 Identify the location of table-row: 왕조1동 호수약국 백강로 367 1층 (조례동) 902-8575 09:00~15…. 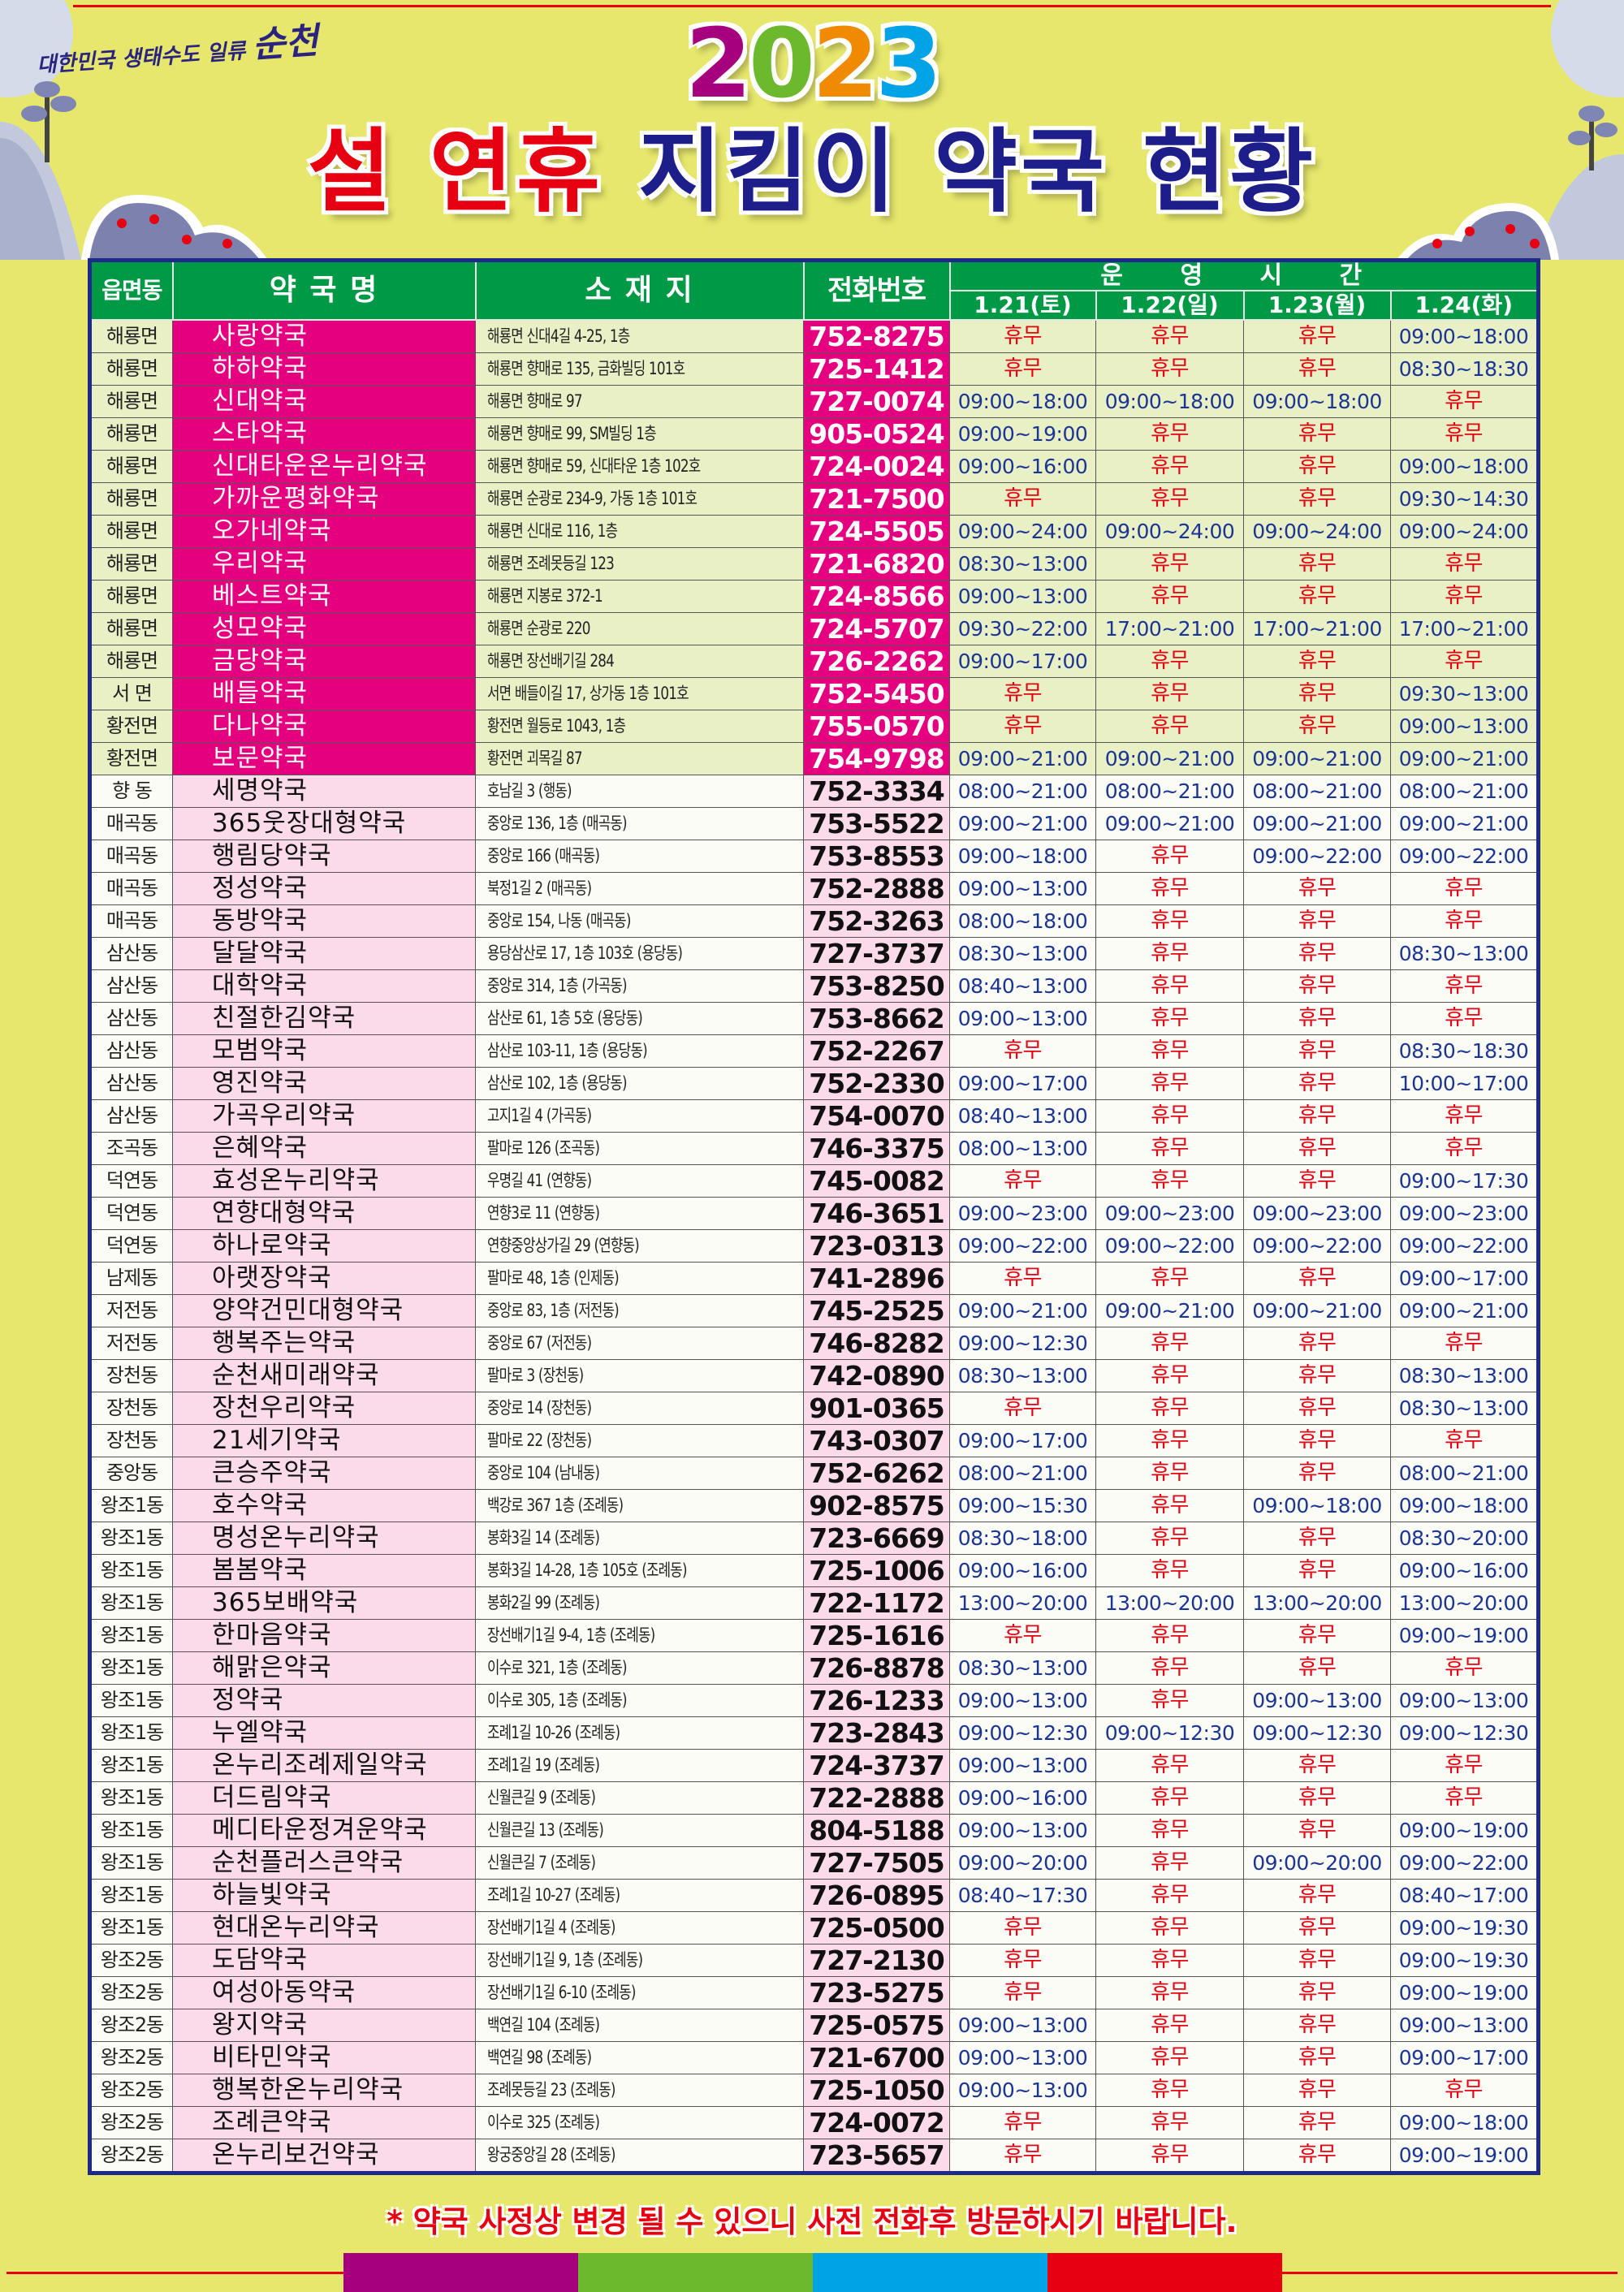
(814, 1505).